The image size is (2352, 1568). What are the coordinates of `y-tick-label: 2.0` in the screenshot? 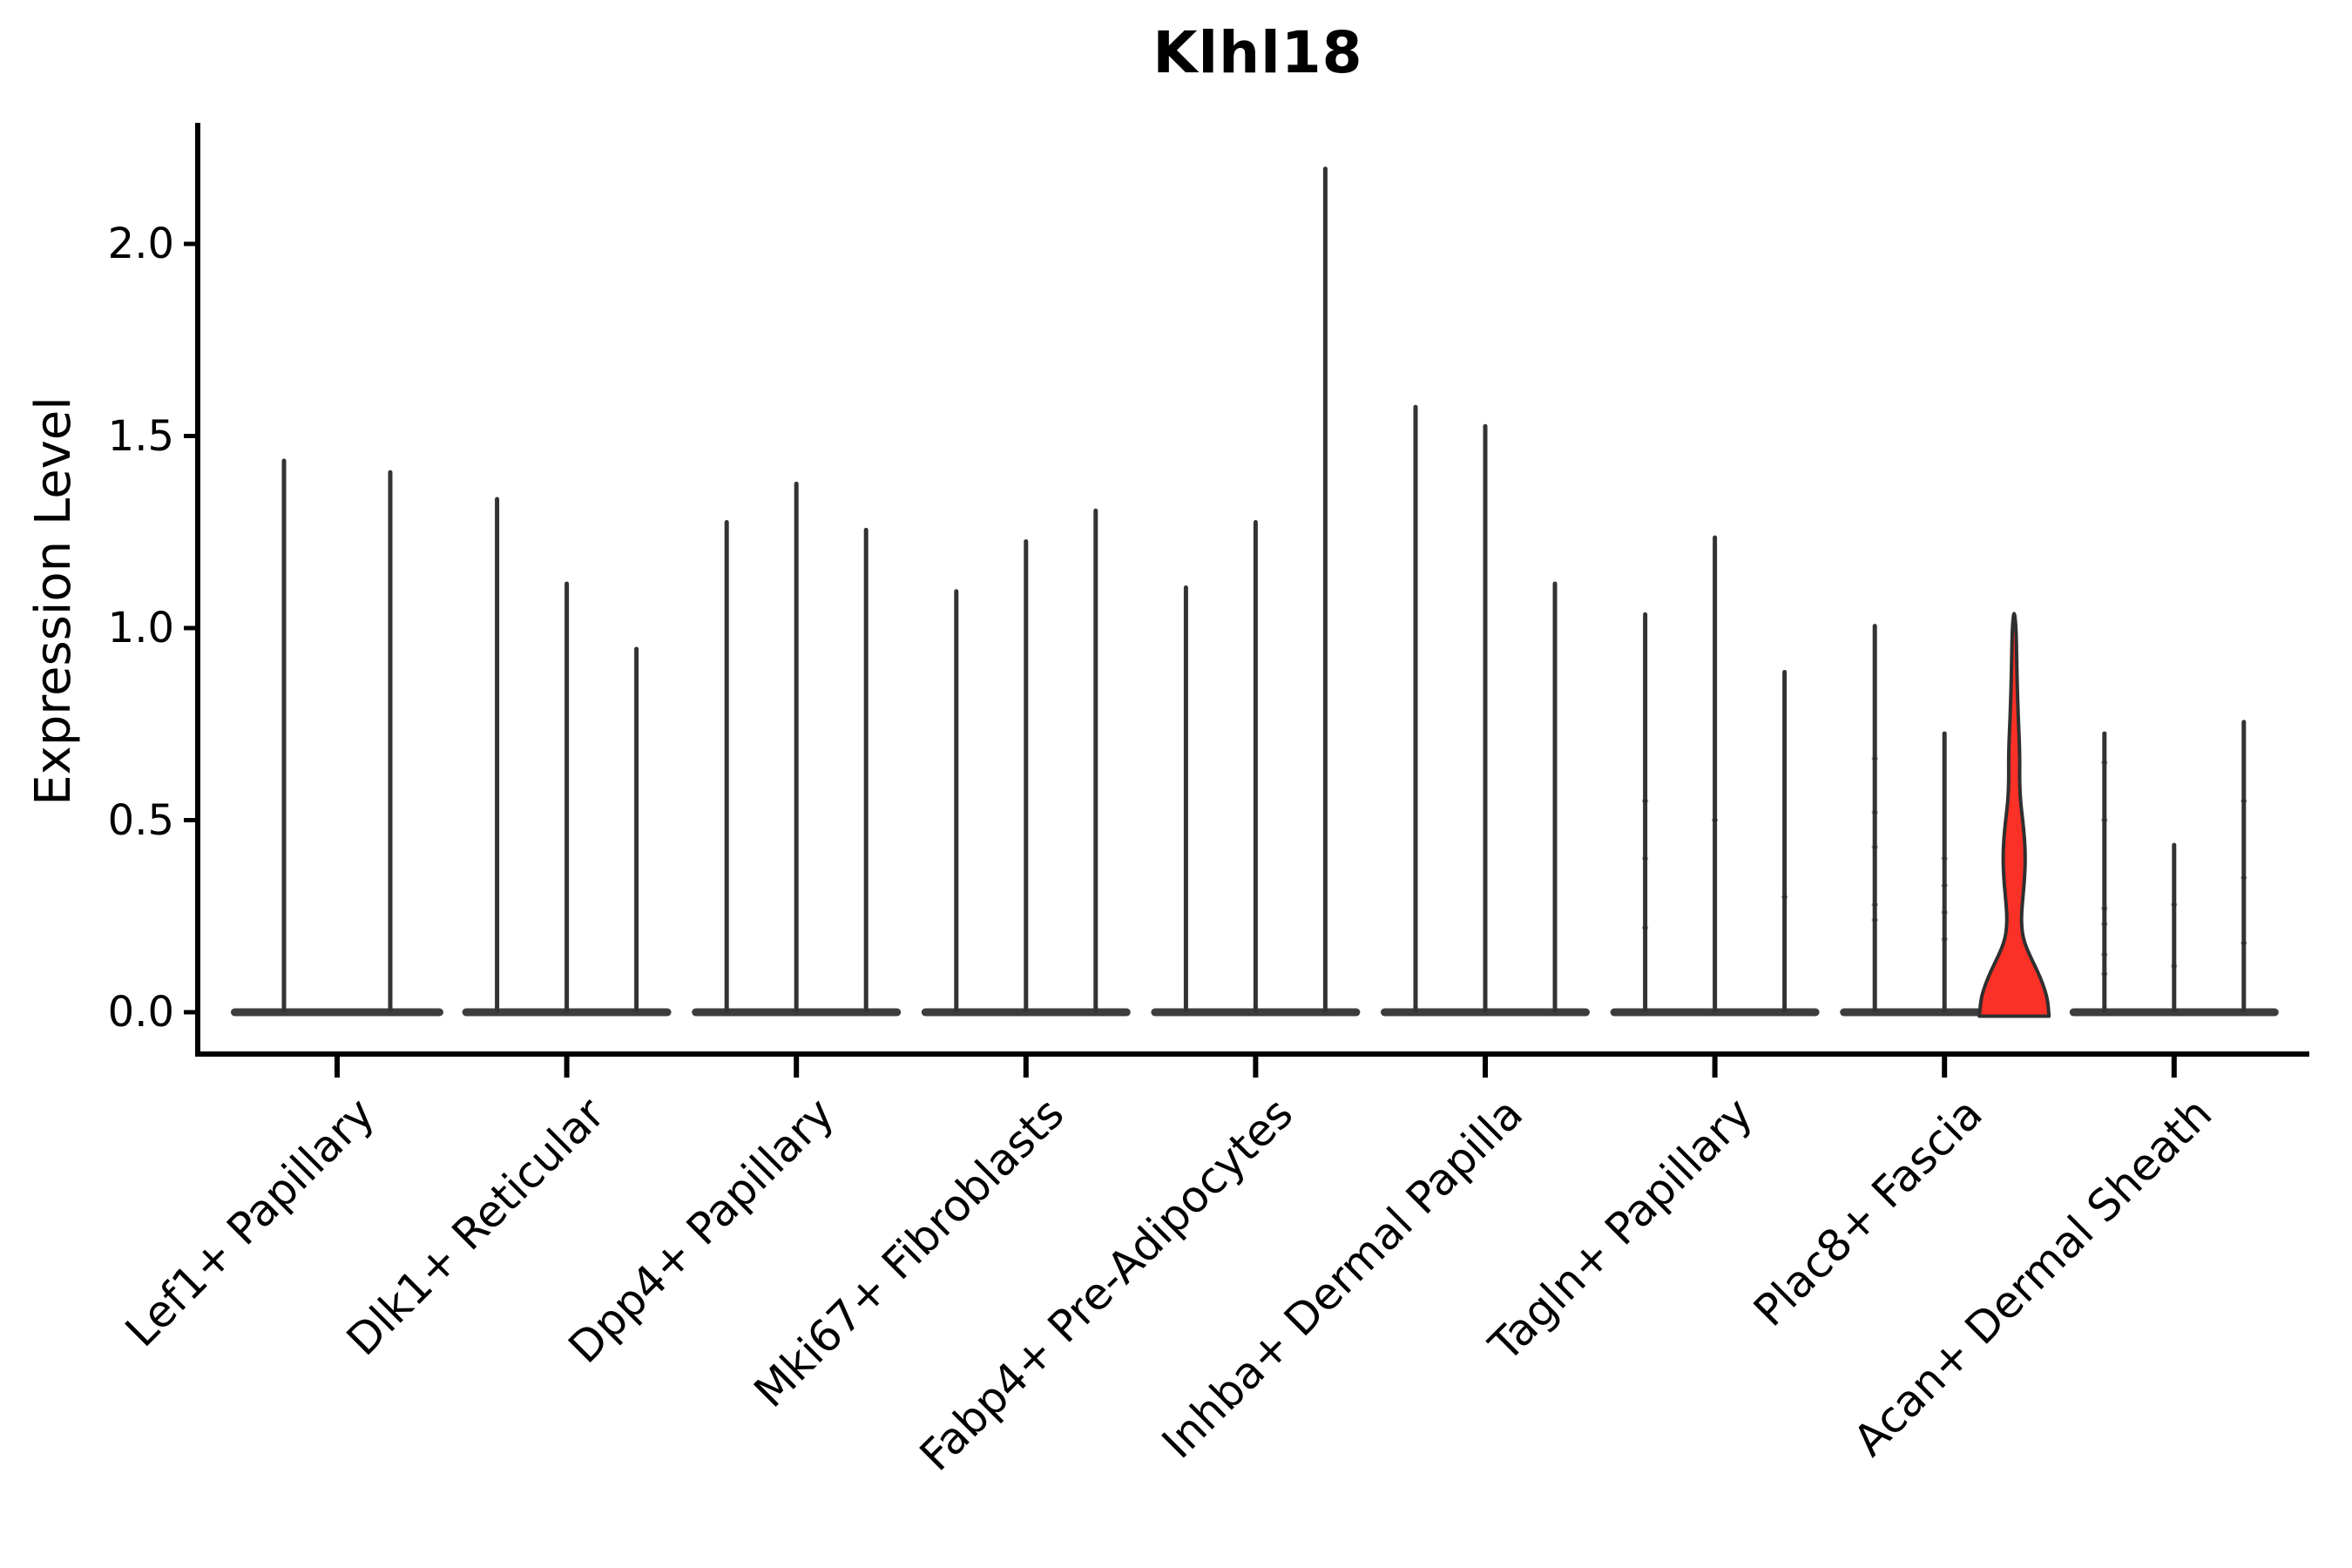 It's located at (140, 244).